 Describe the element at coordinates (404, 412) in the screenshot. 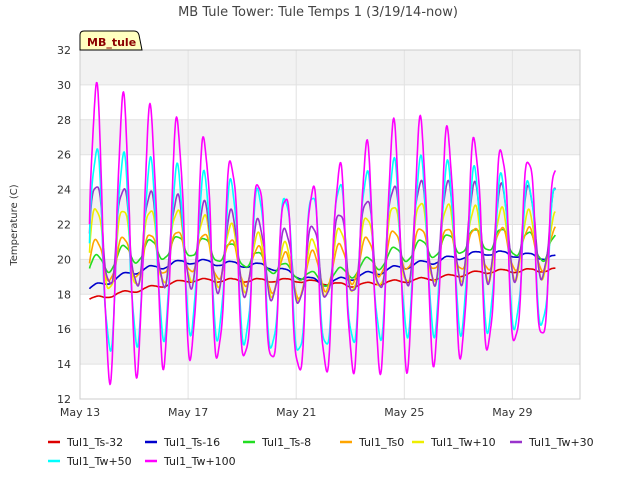

I see `x-tick-label: May 25` at that location.